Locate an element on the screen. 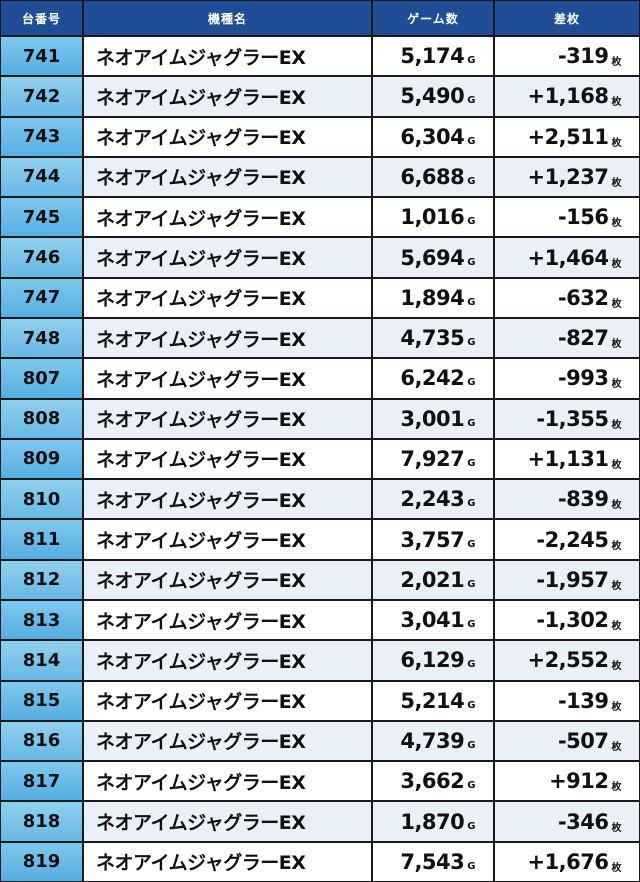  machine-number-cell: 814 is located at coordinates (41, 660).